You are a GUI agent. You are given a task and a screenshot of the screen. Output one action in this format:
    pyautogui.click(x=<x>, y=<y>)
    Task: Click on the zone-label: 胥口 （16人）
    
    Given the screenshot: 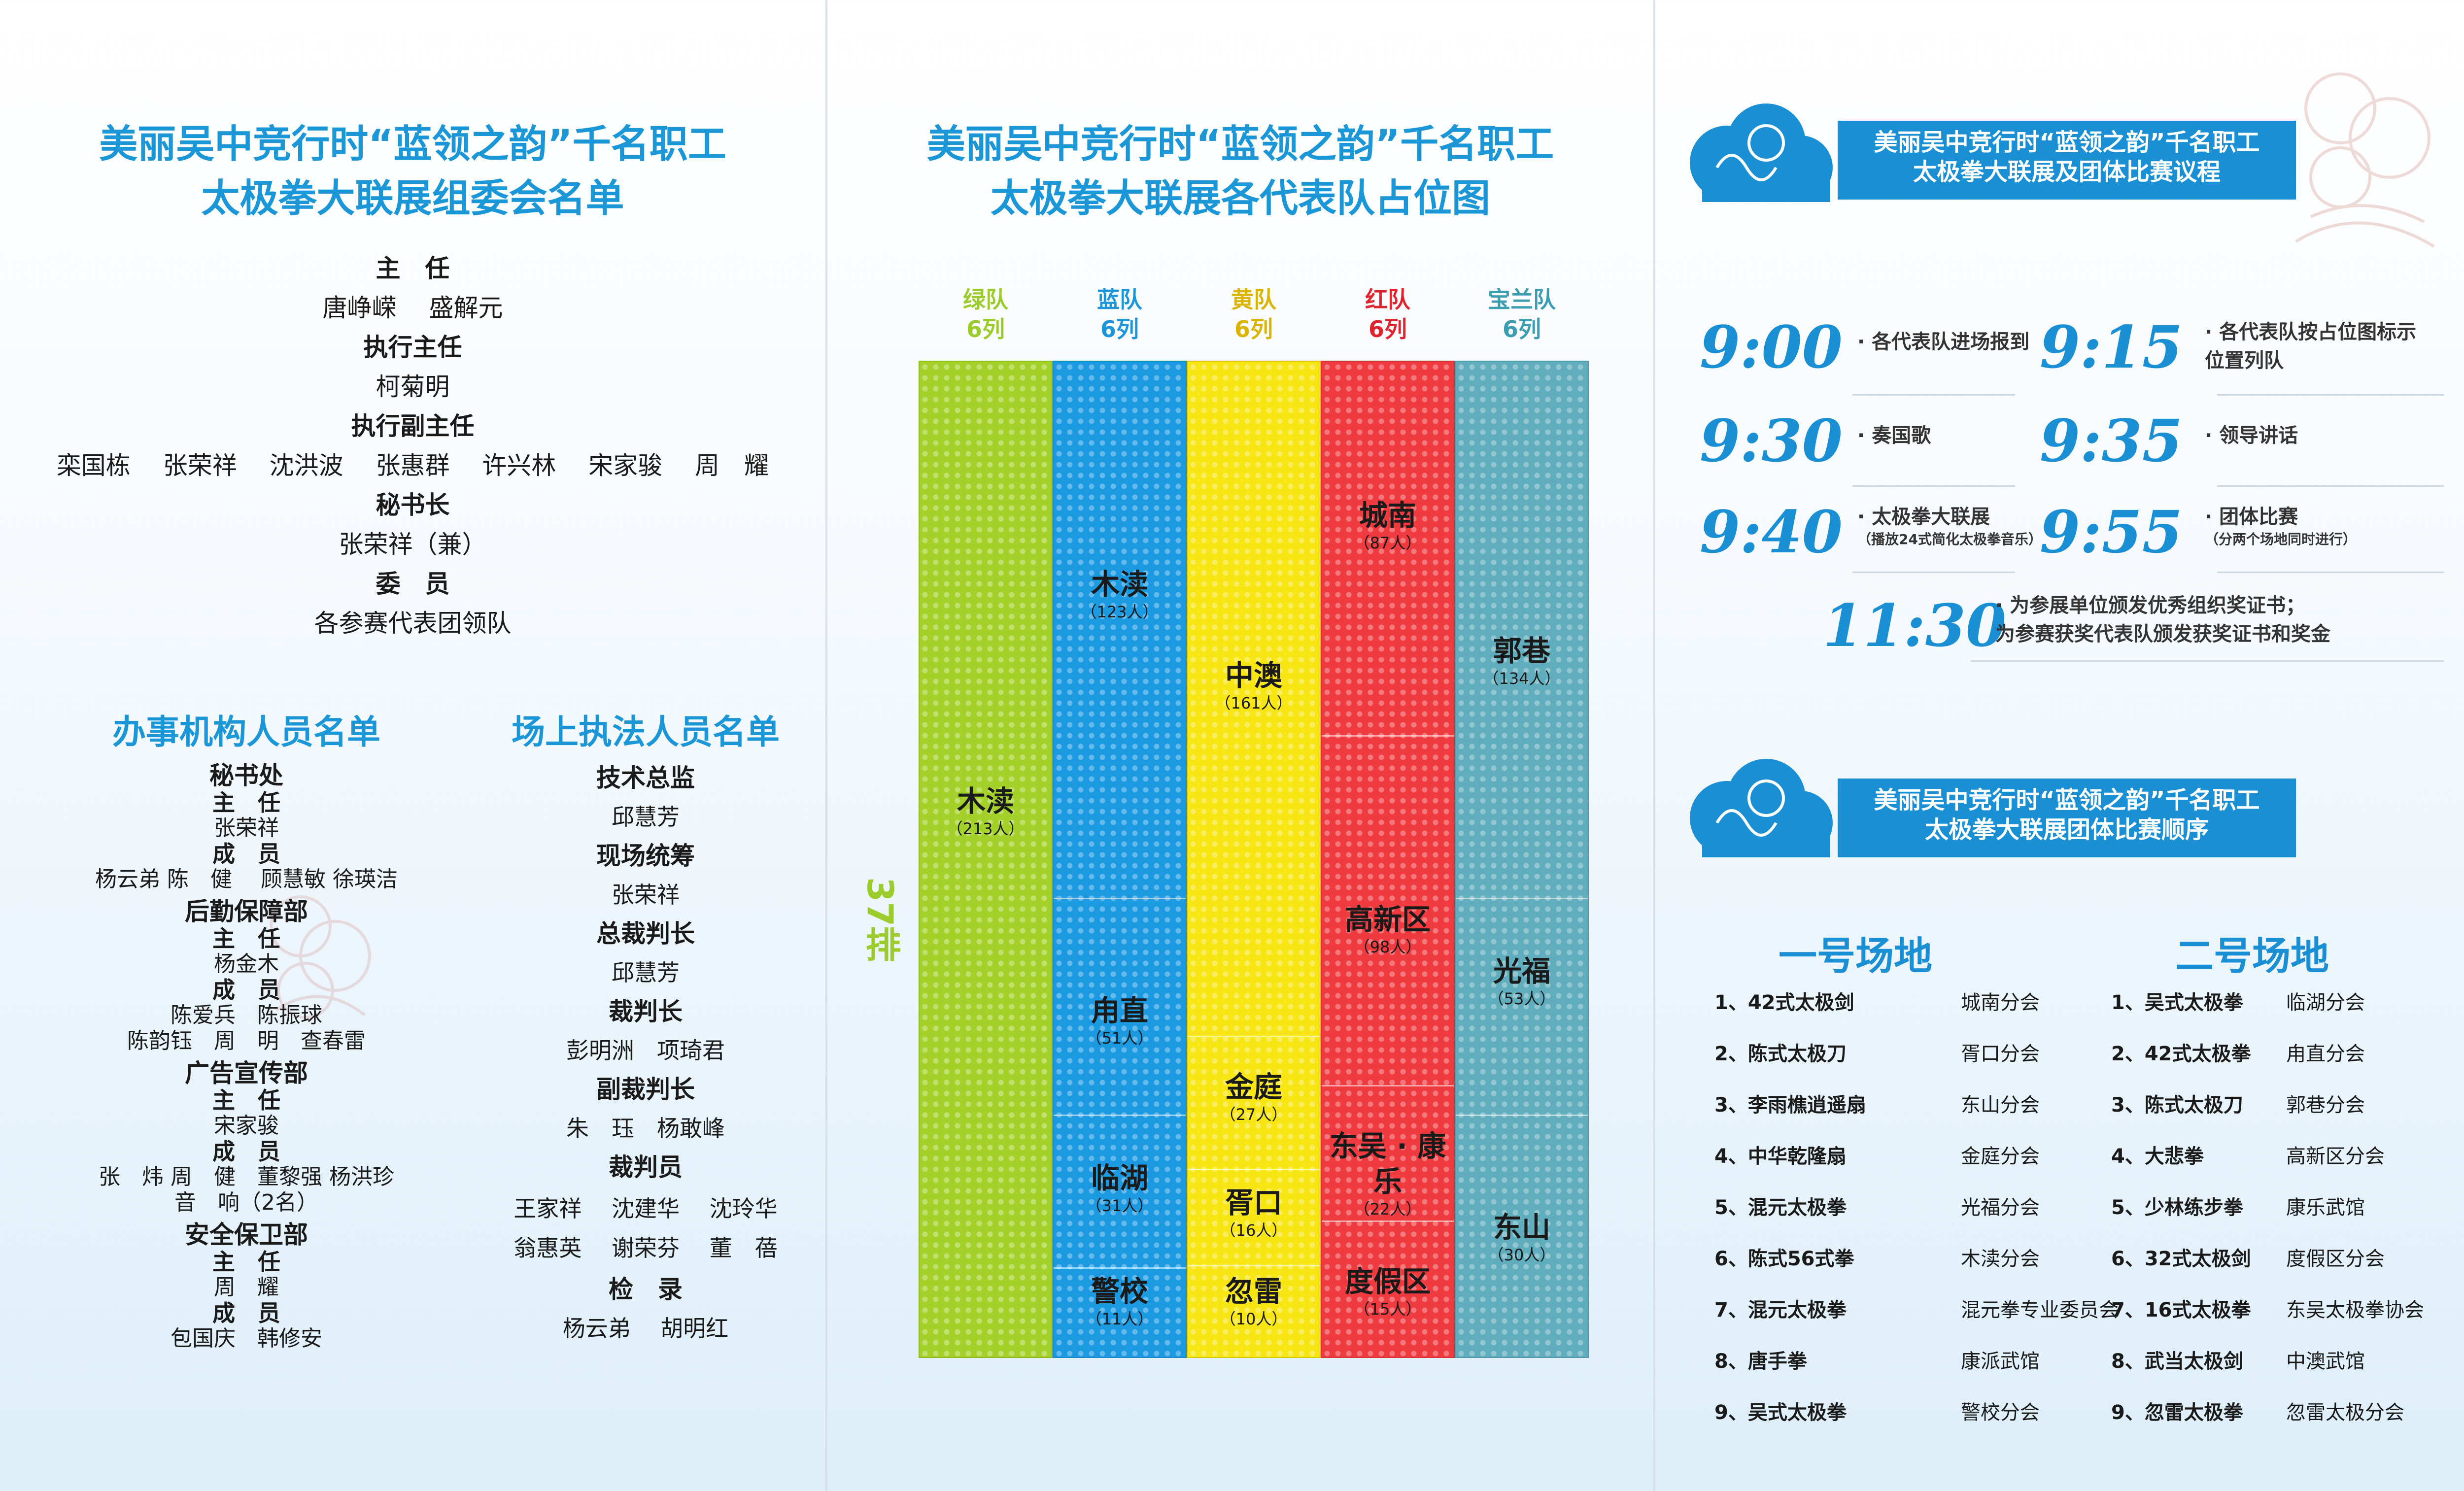 What is the action you would take?
    pyautogui.click(x=1254, y=1212)
    